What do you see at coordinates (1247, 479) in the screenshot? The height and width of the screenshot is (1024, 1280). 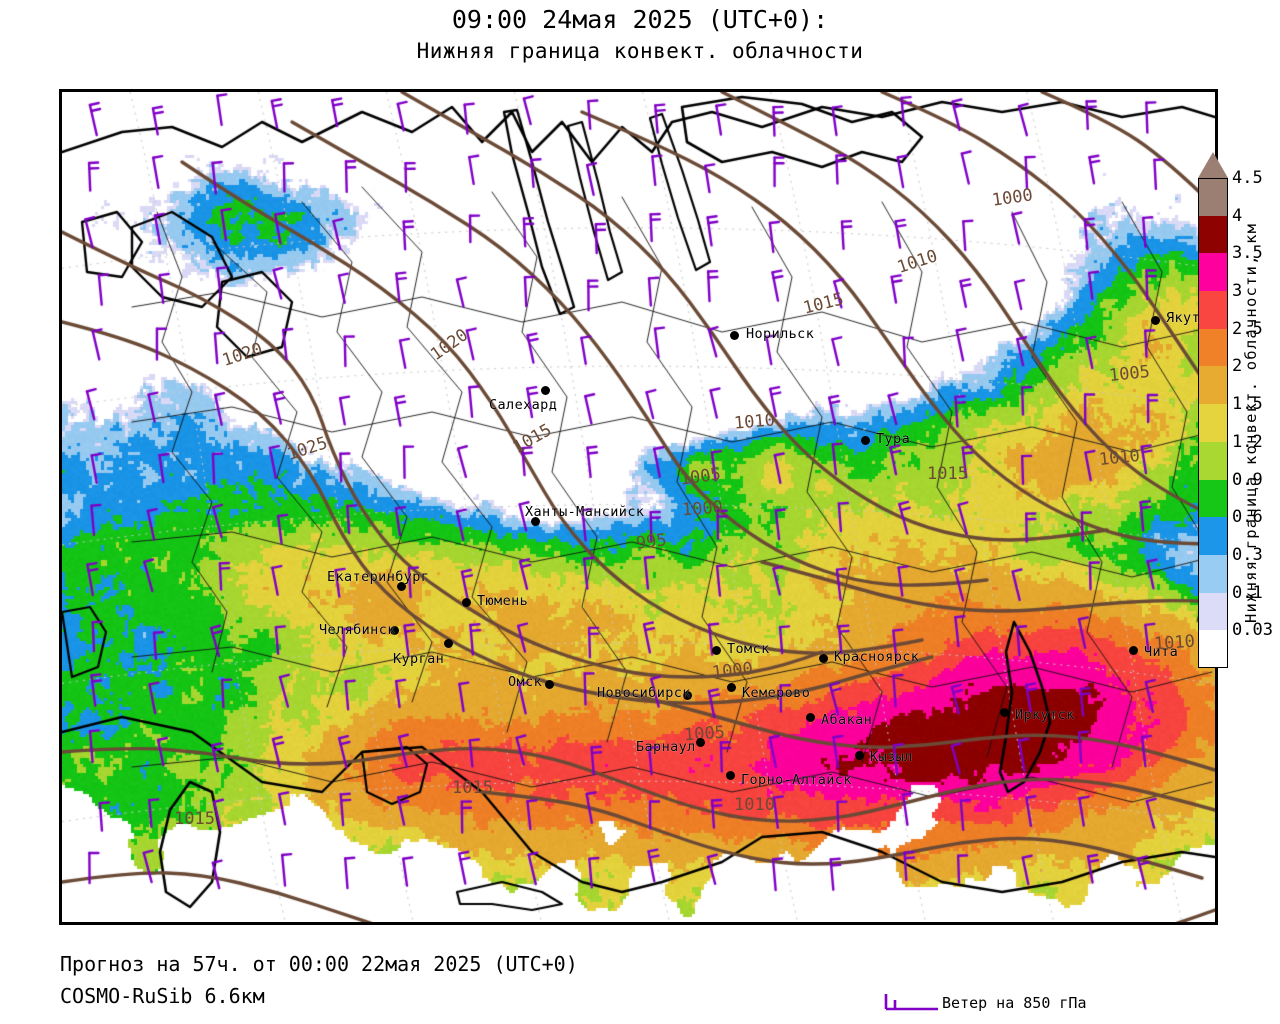 I see `colorbar-tick-label: 0.9` at bounding box center [1247, 479].